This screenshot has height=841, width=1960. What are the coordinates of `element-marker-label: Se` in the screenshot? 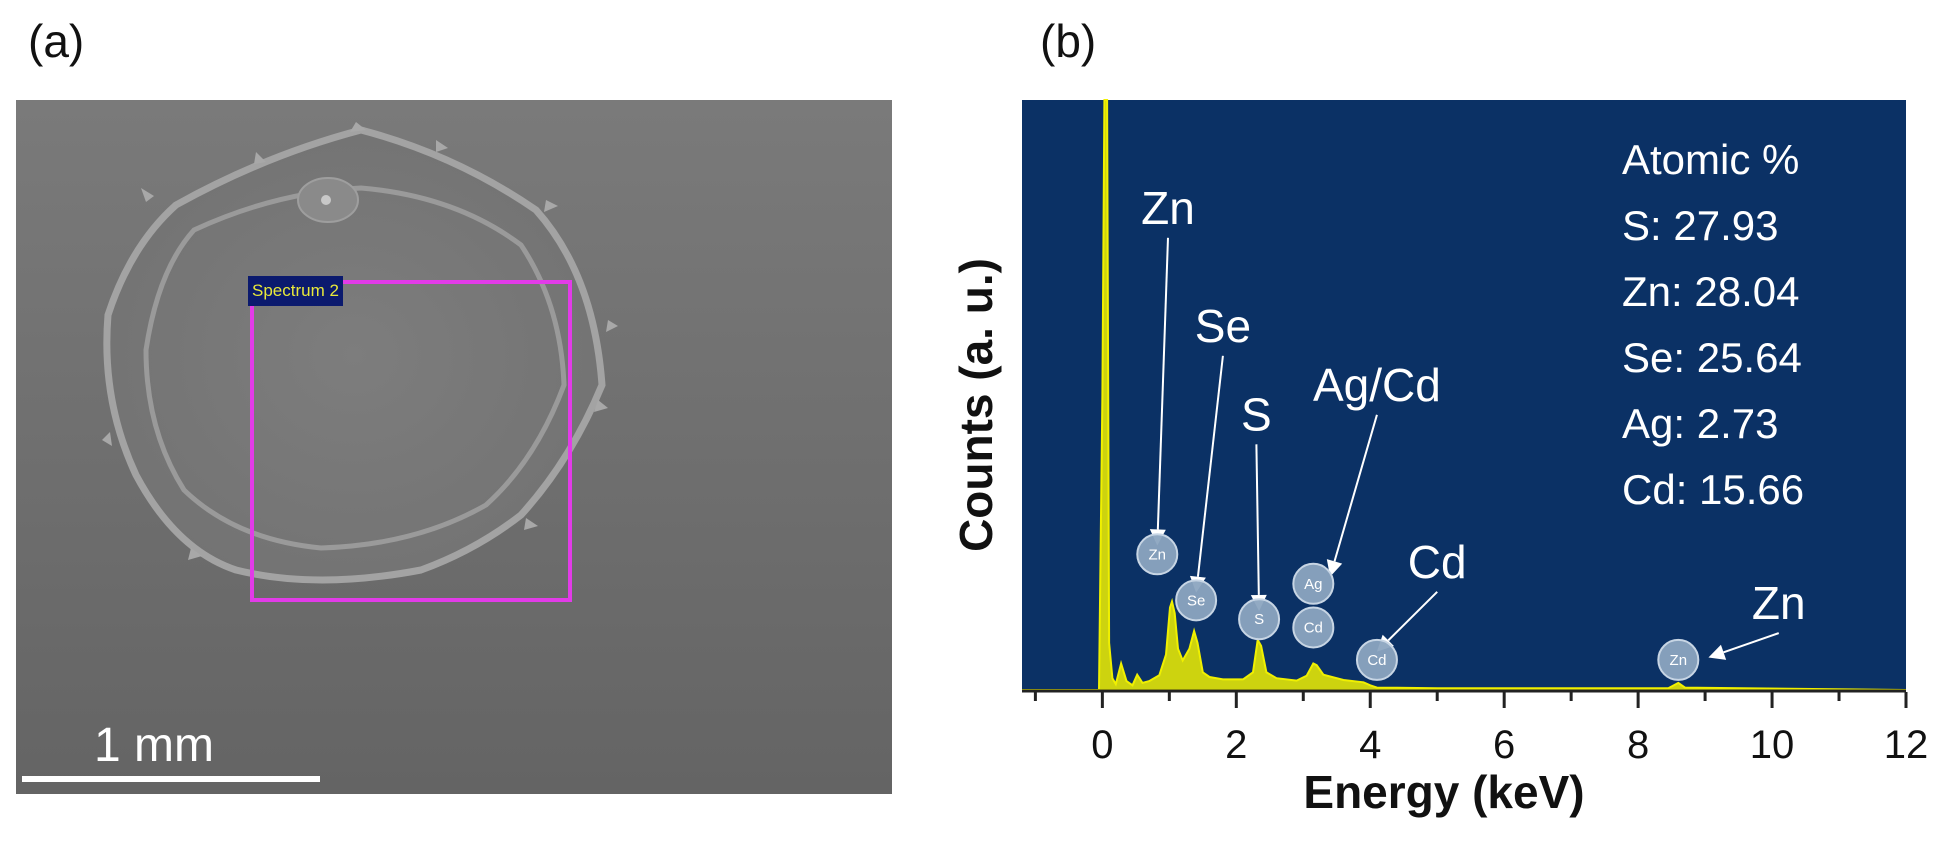 It's located at (1196, 600).